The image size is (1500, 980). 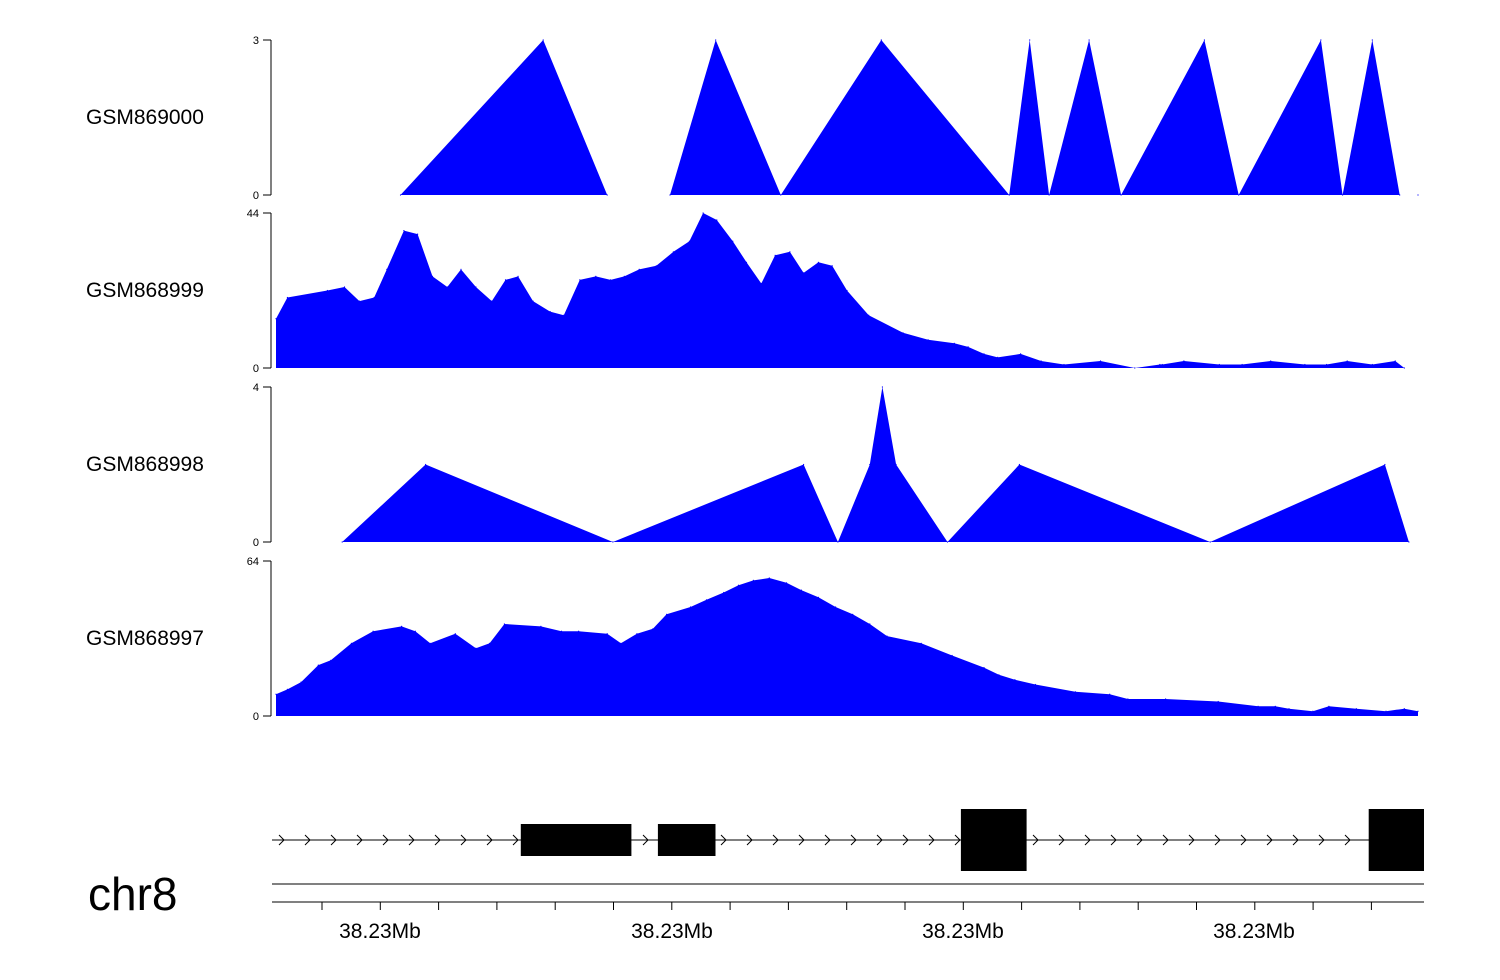 What do you see at coordinates (576, 840) in the screenshot?
I see `exon-utr` at bounding box center [576, 840].